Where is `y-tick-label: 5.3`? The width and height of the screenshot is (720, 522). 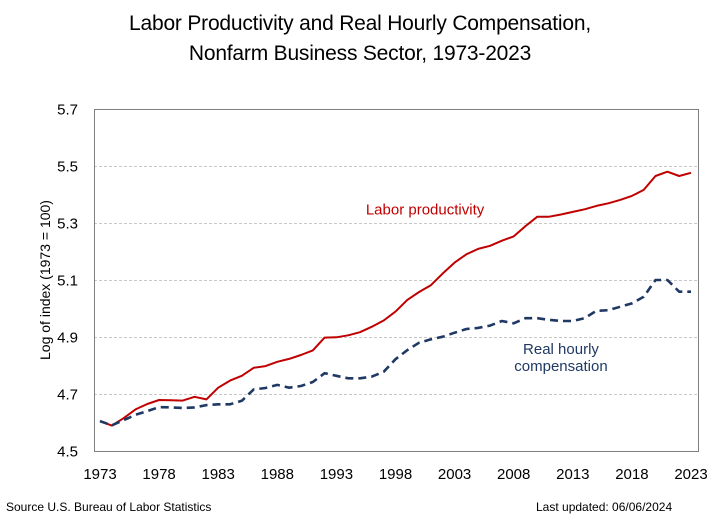
y-tick-label: 5.3 is located at coordinates (67, 224).